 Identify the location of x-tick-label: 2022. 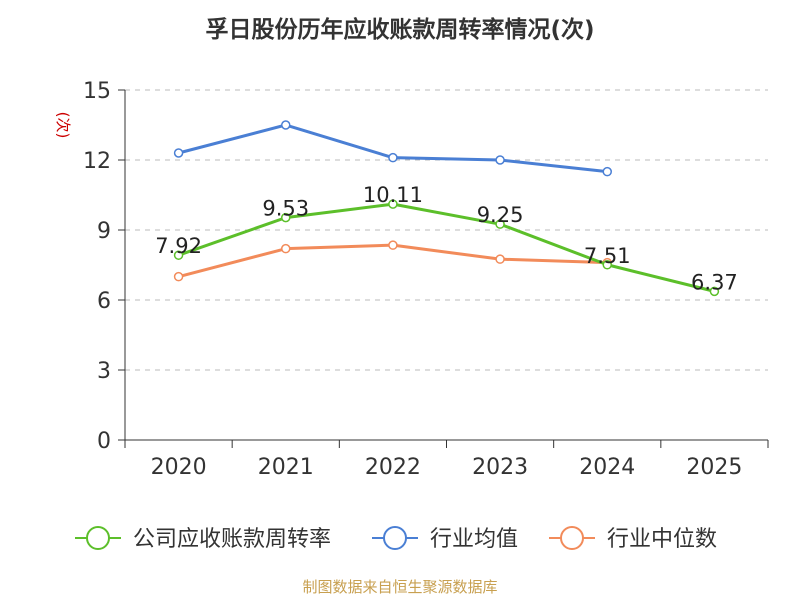
(393, 467).